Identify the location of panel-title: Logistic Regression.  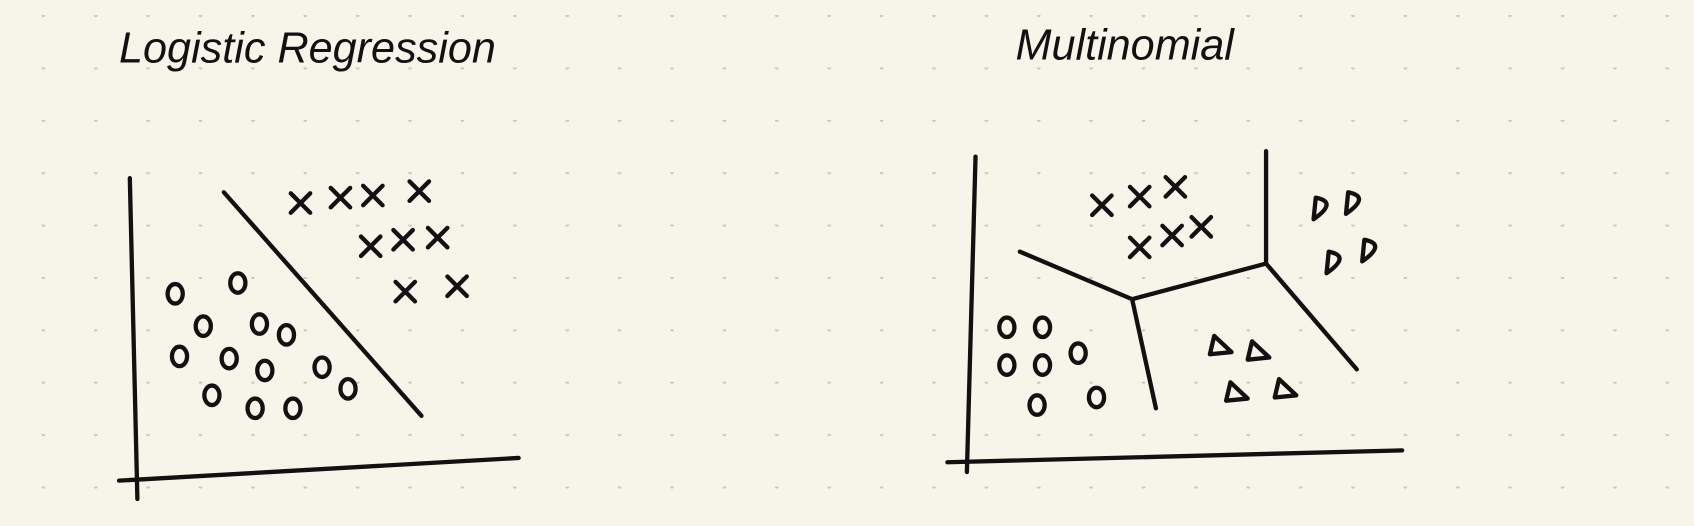
(307, 49).